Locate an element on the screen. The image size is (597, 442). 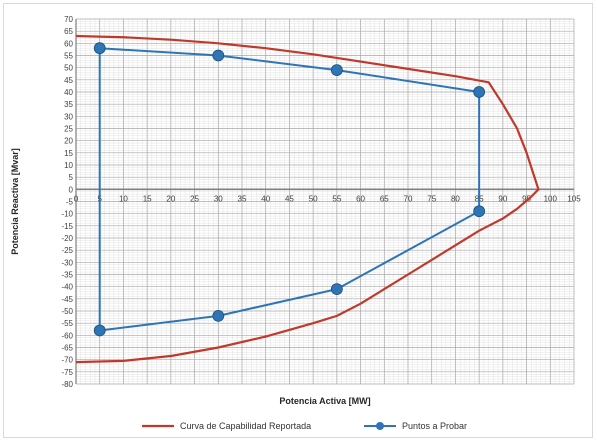
y-tick-label: -75 is located at coordinates (67, 372).